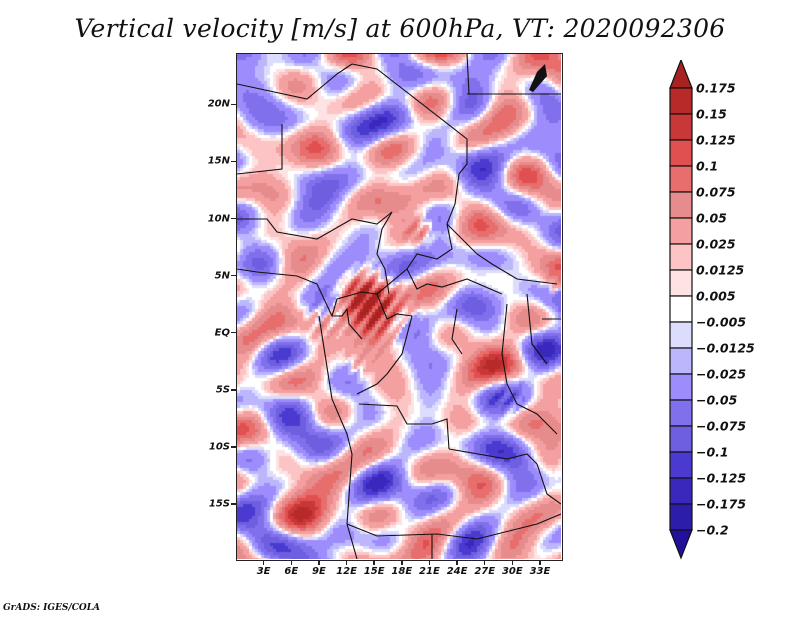 The width and height of the screenshot is (800, 618). Describe the element at coordinates (711, 218) in the screenshot. I see `colorbar-label: 0.05` at that location.